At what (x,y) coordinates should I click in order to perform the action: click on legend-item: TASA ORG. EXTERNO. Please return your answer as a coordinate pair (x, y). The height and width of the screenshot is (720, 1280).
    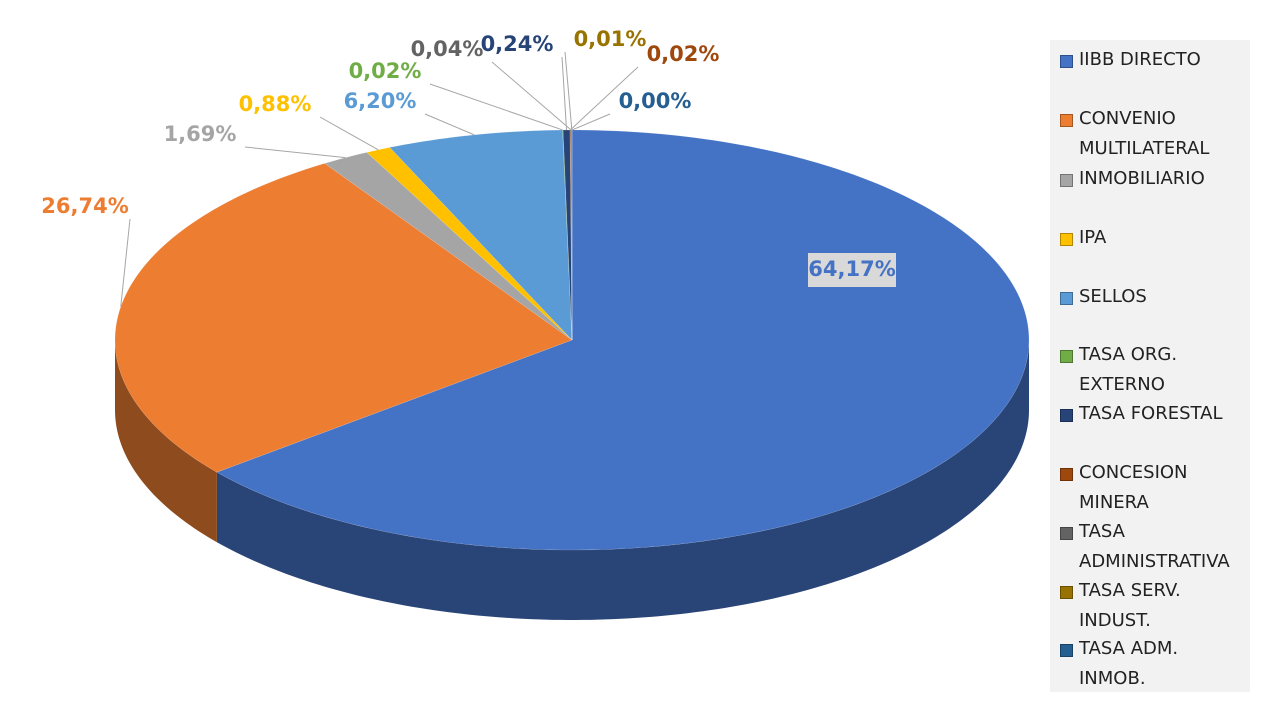
    Looking at the image, I should click on (1154, 370).